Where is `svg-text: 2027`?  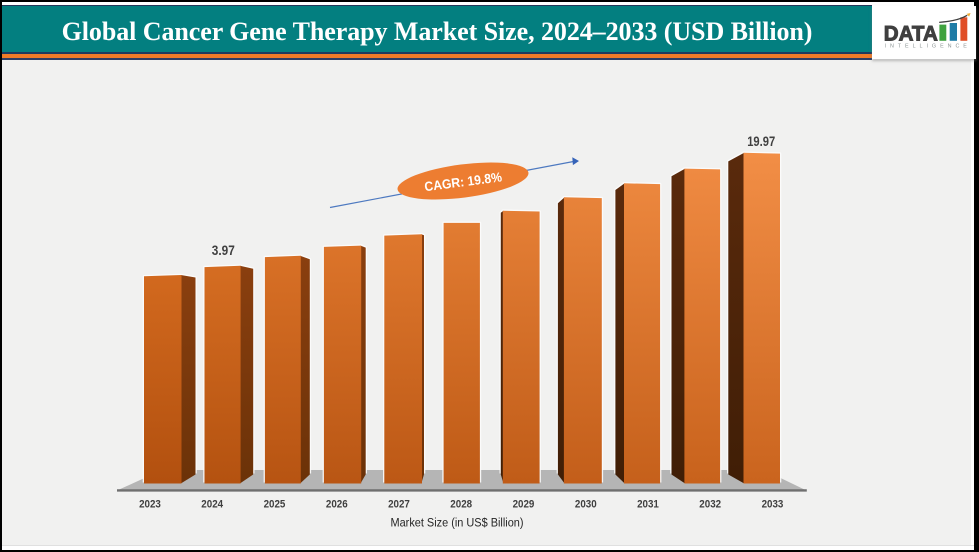 svg-text: 2027 is located at coordinates (399, 504).